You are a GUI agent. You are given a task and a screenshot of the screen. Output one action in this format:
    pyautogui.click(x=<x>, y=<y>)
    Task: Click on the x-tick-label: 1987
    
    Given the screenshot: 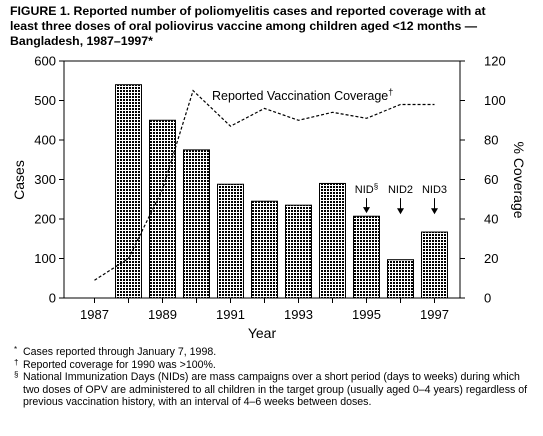 What is the action you would take?
    pyautogui.click(x=94, y=314)
    